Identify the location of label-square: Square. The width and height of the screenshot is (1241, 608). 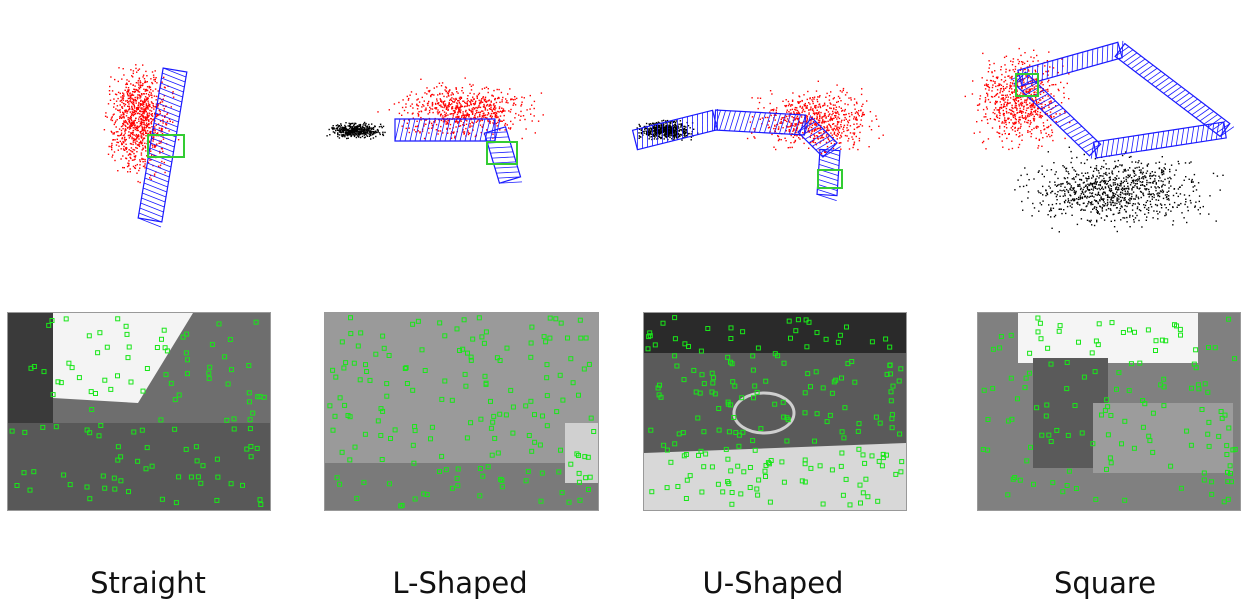
(1105, 583).